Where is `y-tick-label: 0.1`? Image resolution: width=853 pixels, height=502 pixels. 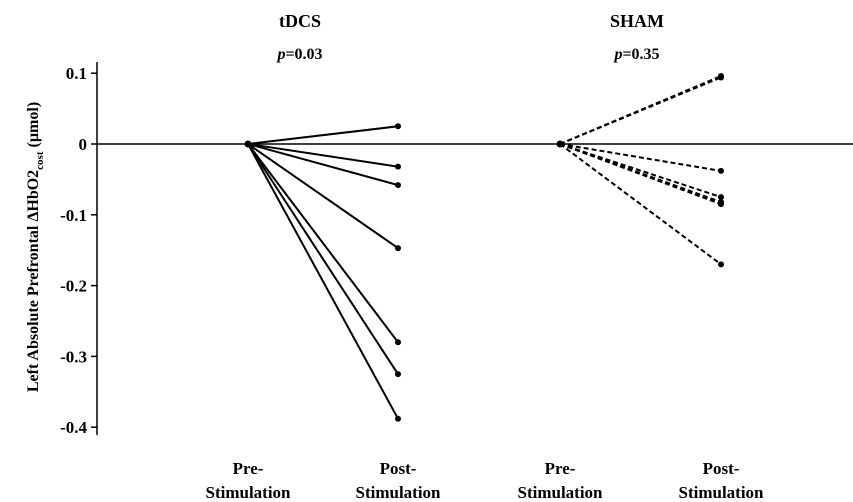
y-tick-label: 0.1 is located at coordinates (76, 73).